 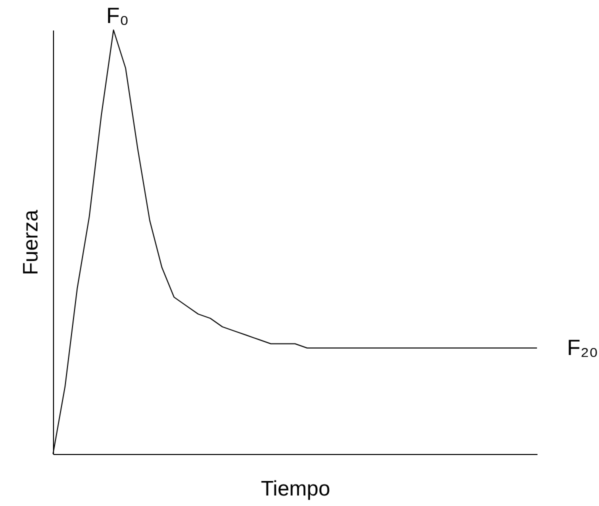 What do you see at coordinates (295, 489) in the screenshot?
I see `x-axis-title: Tiempo` at bounding box center [295, 489].